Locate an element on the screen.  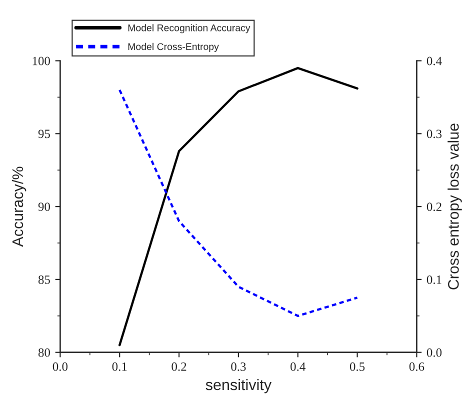
legend-label: Model Cross-Entropy is located at coordinates (173, 47).